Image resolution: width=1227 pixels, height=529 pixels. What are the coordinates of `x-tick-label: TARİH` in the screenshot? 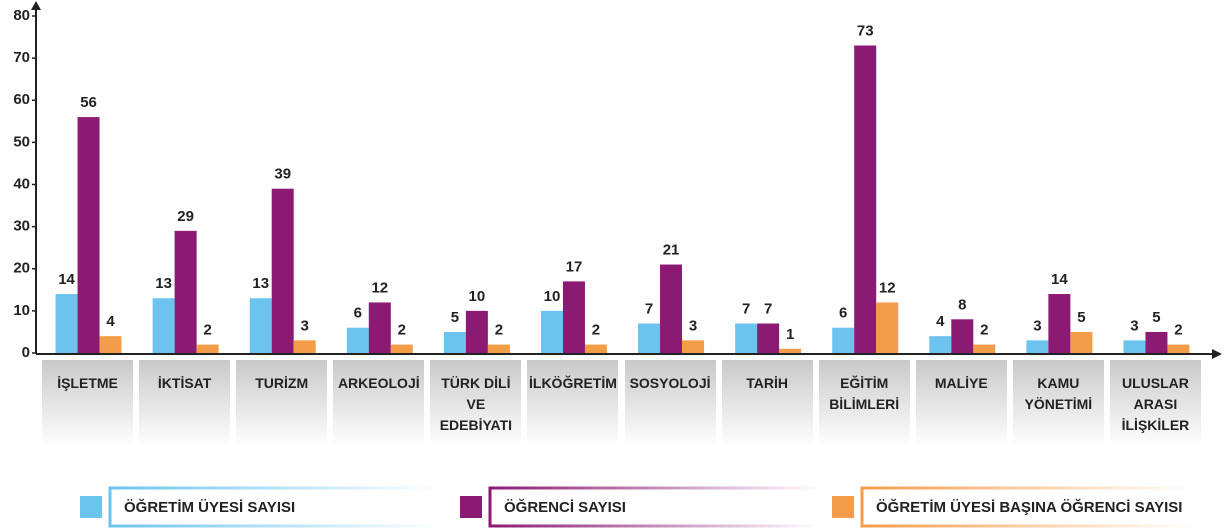 It's located at (767, 403).